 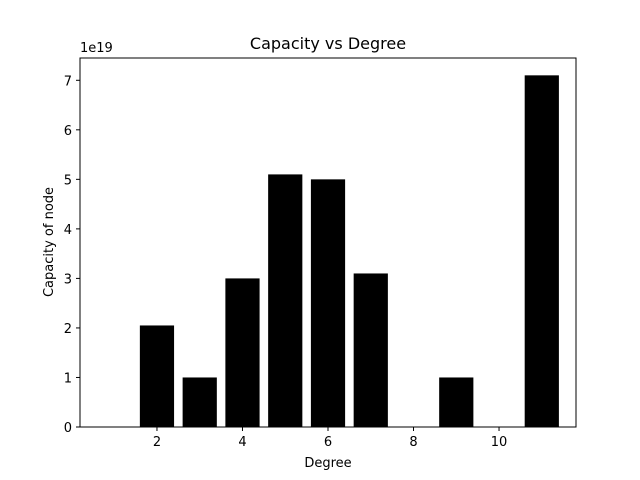 What do you see at coordinates (68, 279) in the screenshot?
I see `y-tick-label: 3` at bounding box center [68, 279].